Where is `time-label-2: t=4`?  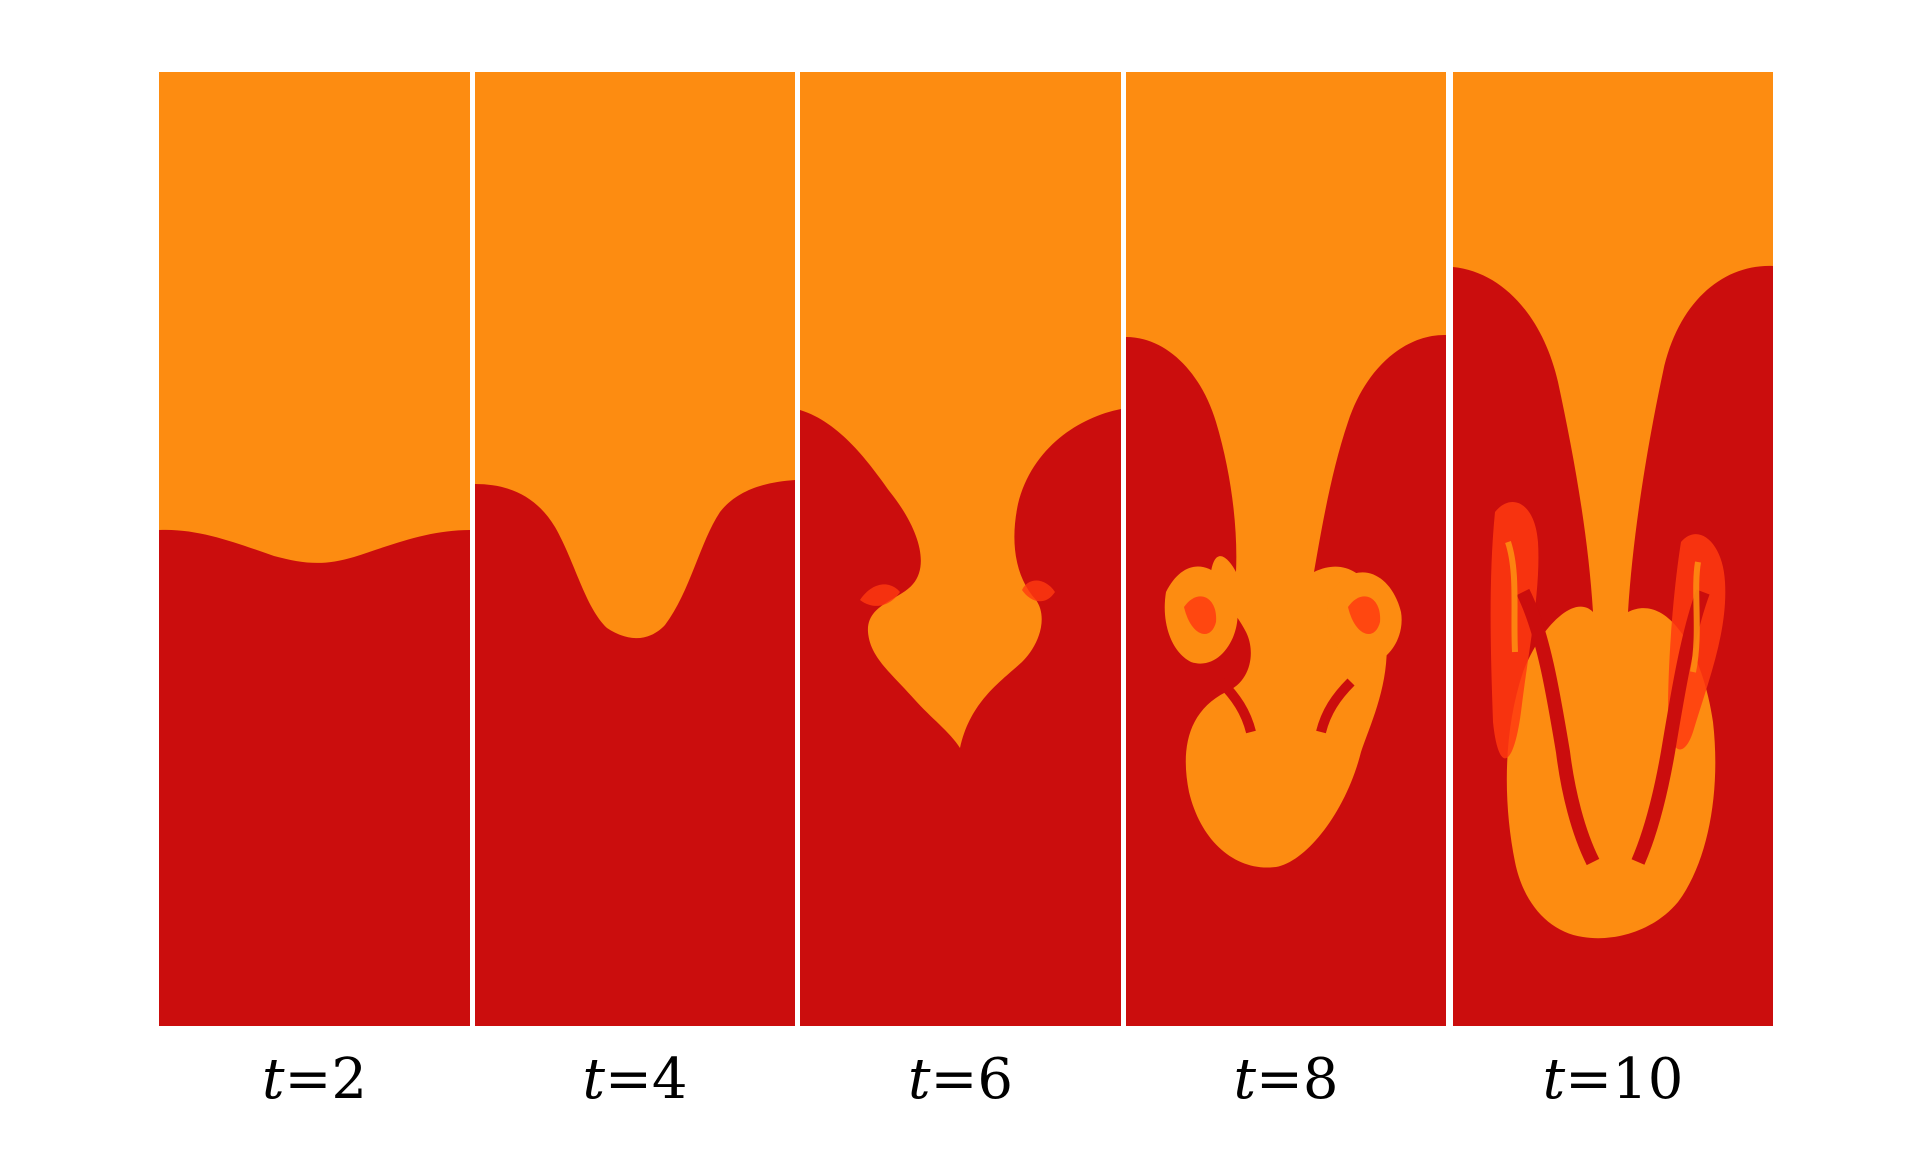
time-label-2: t=4 is located at coordinates (635, 1080).